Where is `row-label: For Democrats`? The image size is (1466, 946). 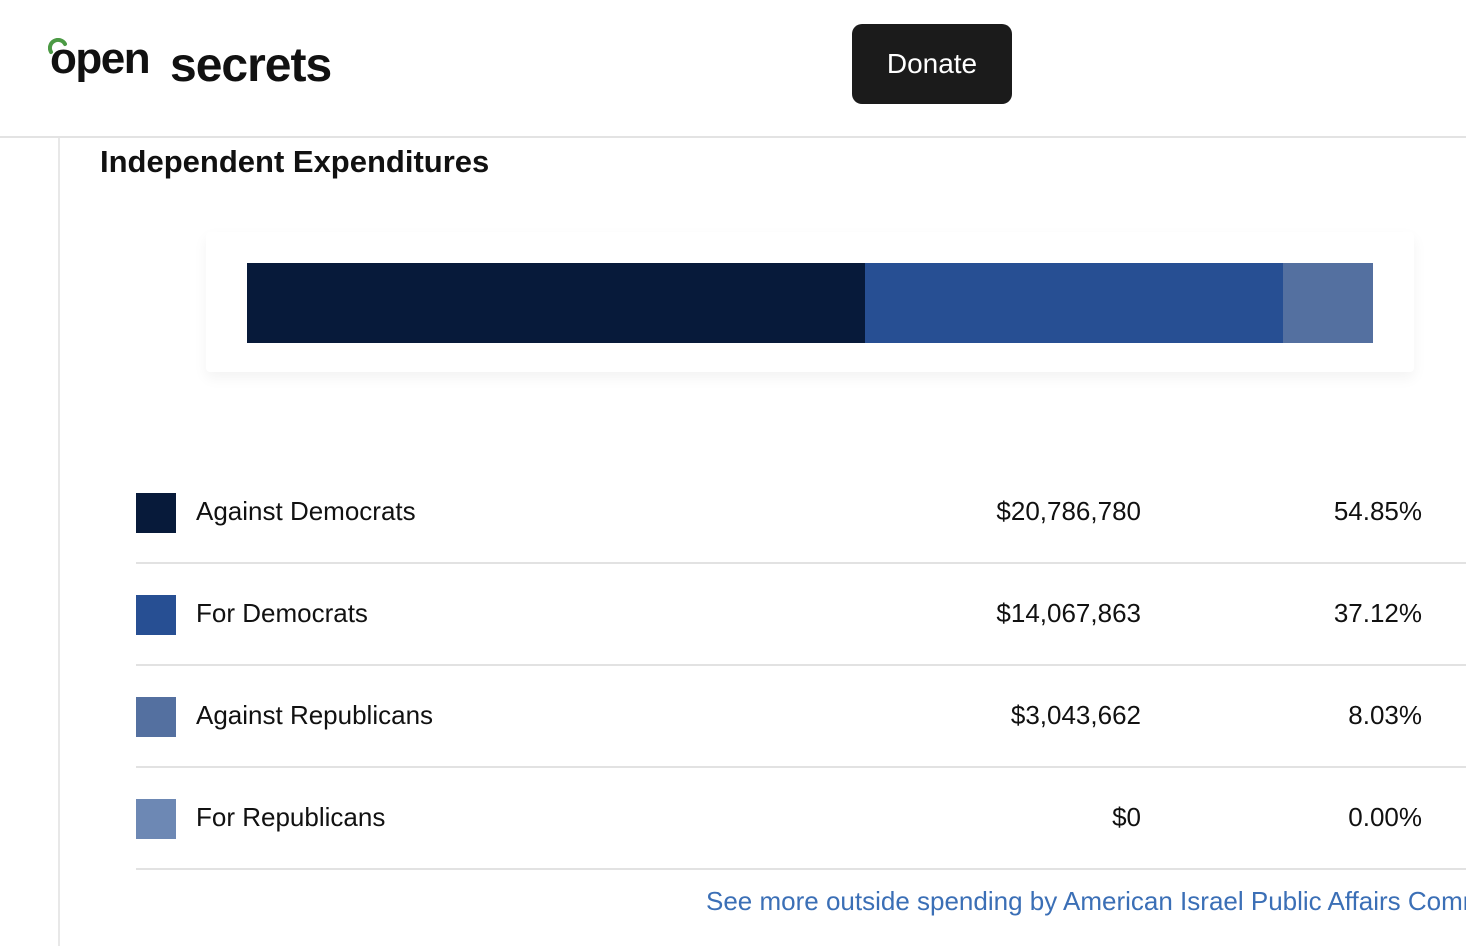 row-label: For Democrats is located at coordinates (282, 613).